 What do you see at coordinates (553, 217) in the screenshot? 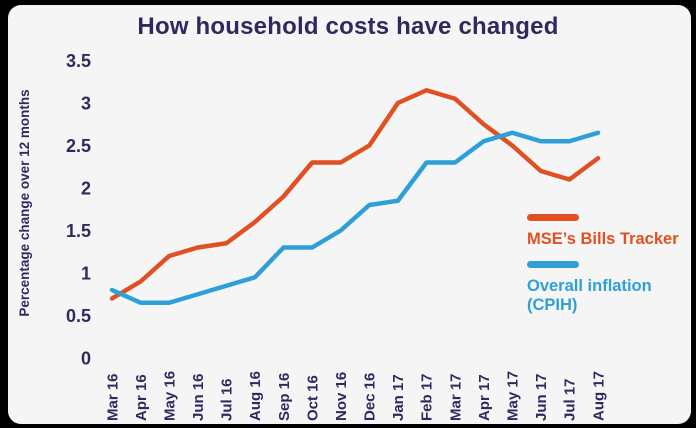
I see `orange-line-swatch-icon` at bounding box center [553, 217].